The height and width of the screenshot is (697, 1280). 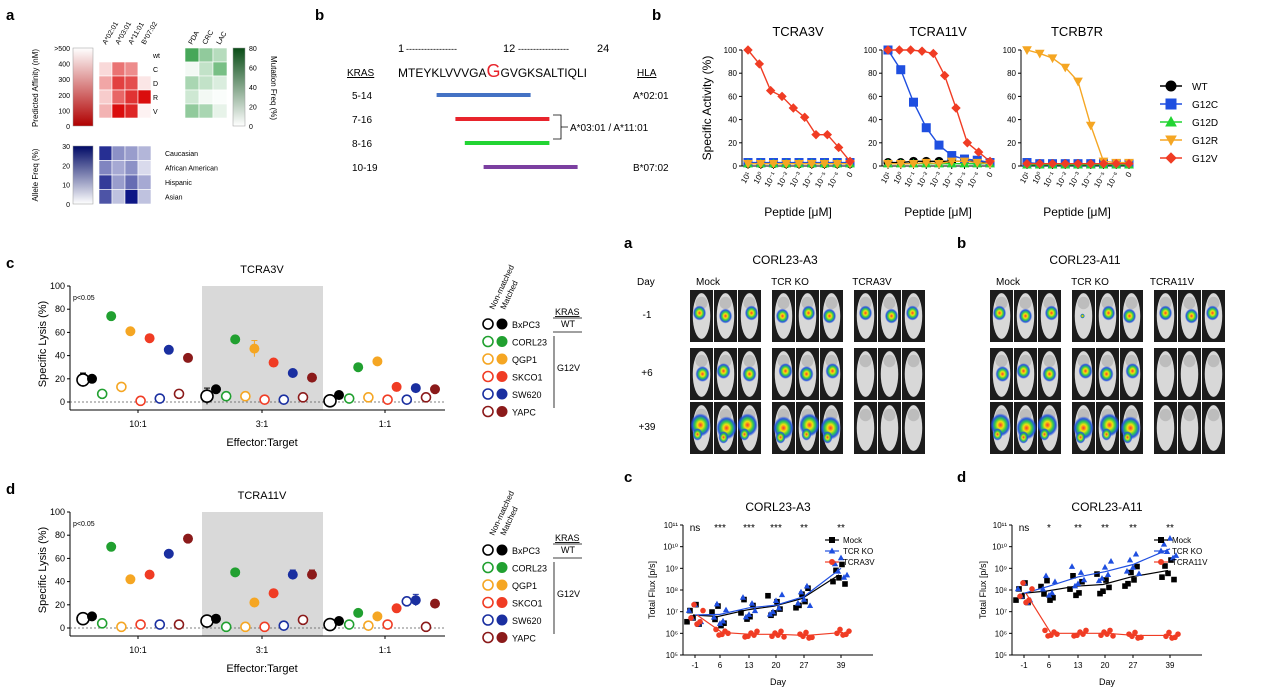 I want to click on shaded-group, so click(x=262, y=348).